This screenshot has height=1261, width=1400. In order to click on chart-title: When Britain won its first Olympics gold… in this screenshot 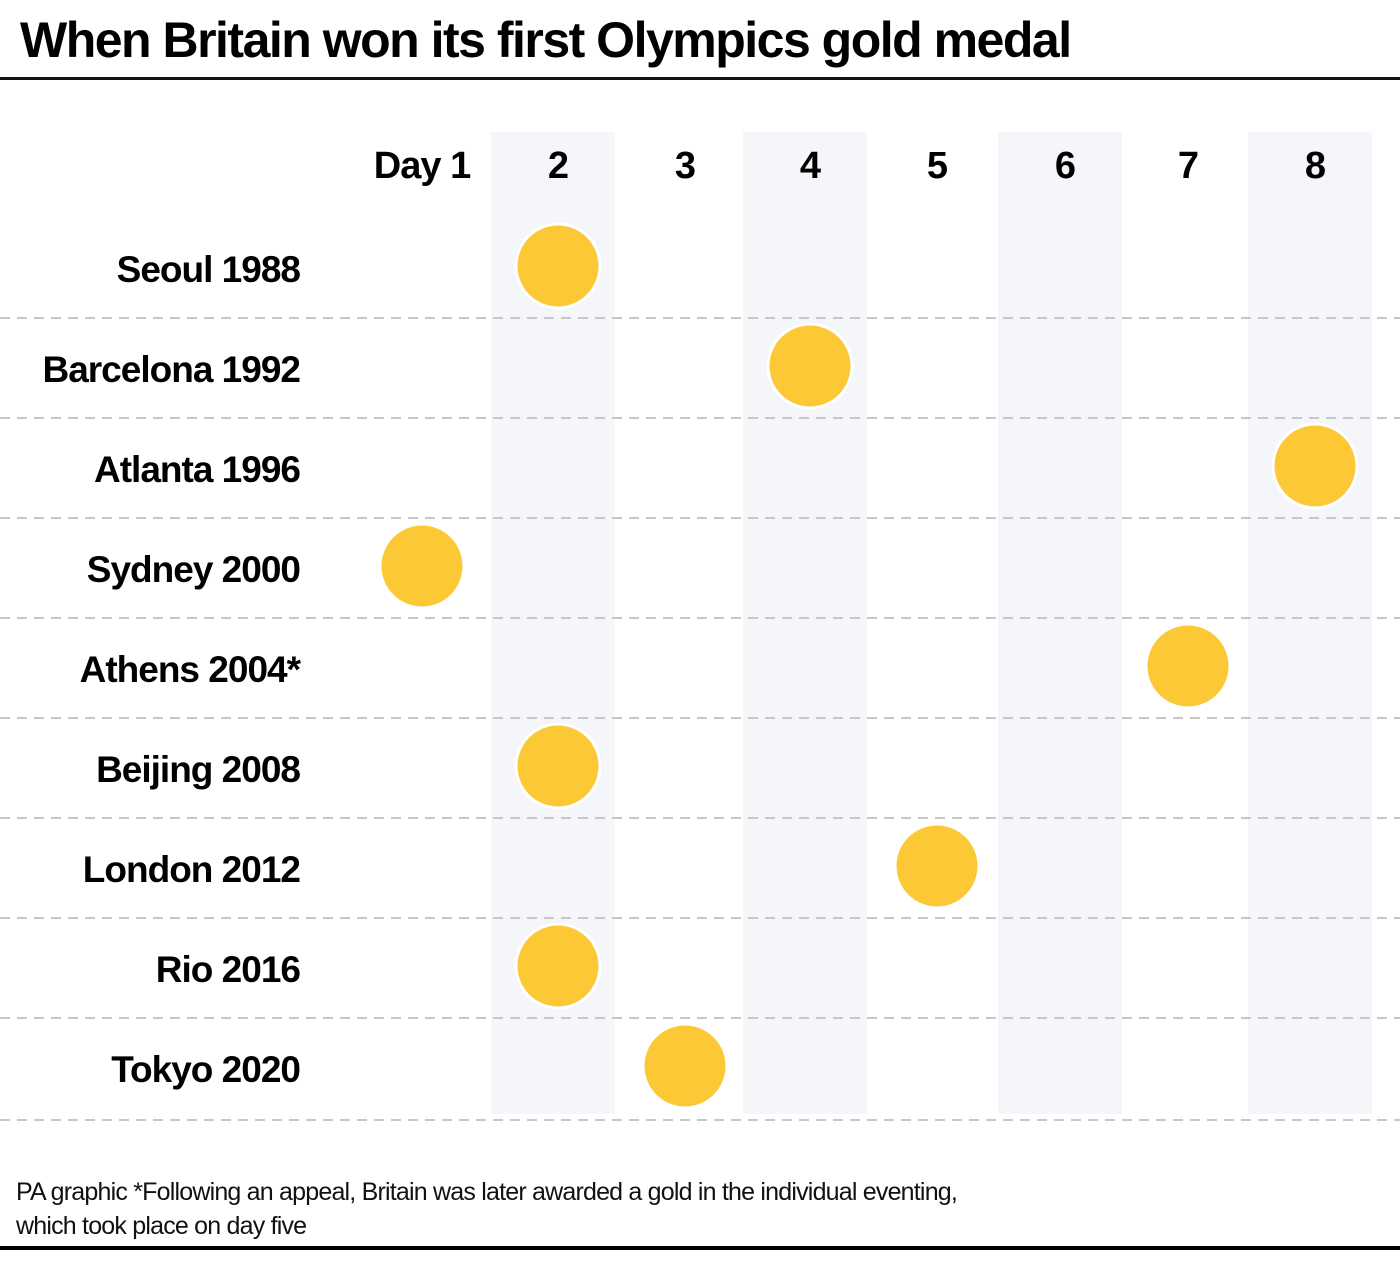, I will do `click(546, 40)`.